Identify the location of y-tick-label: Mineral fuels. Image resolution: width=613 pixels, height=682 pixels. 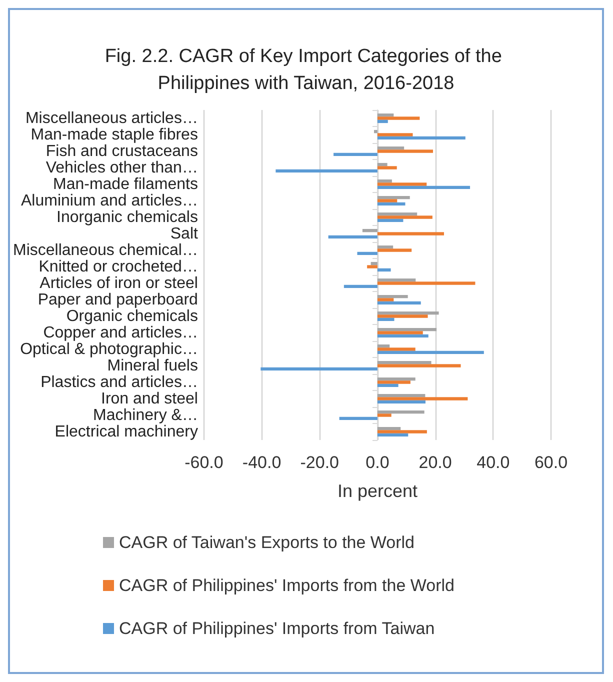
(152, 365).